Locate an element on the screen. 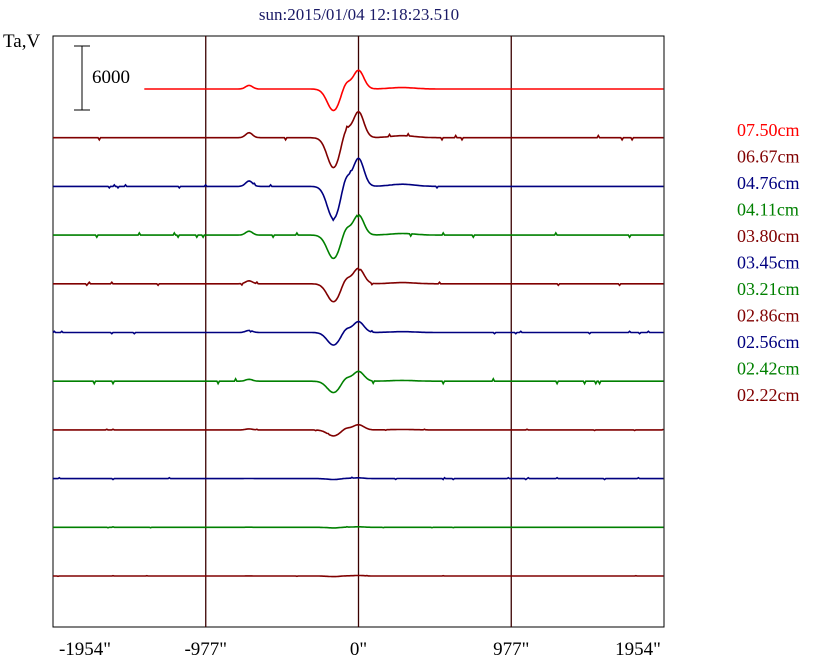 The image size is (813, 662). x-tick-label: 0" is located at coordinates (358, 649).